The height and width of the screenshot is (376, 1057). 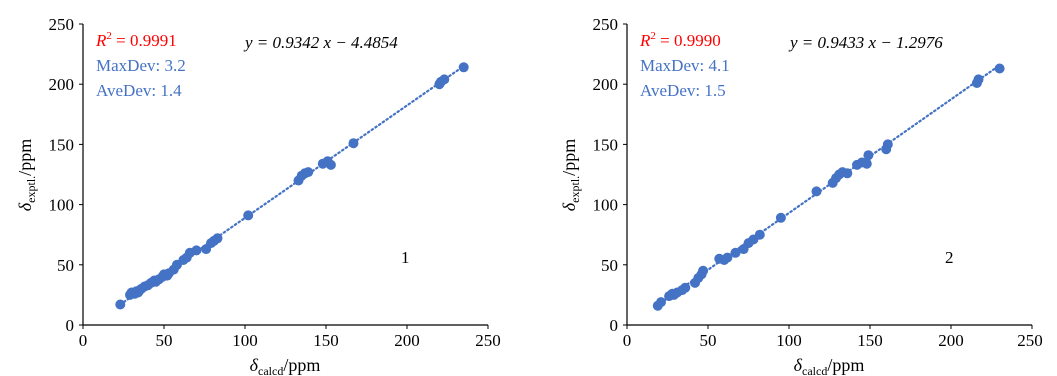 I want to click on panel-2-equation: y = 0.9433 x − 1.2976, so click(x=865, y=42).